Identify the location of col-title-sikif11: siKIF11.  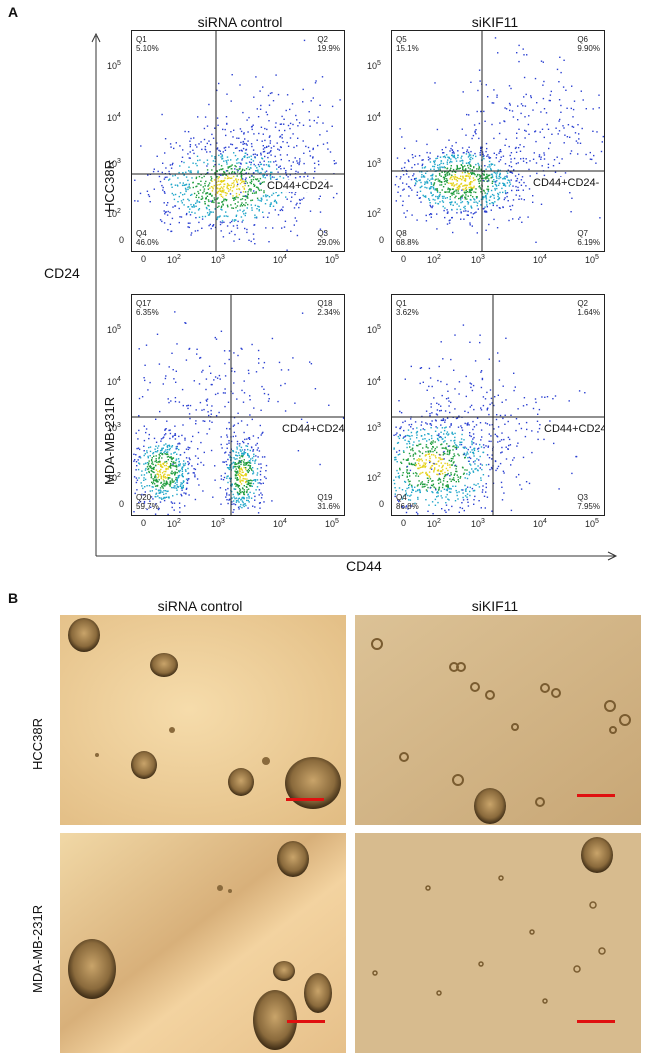
(495, 22).